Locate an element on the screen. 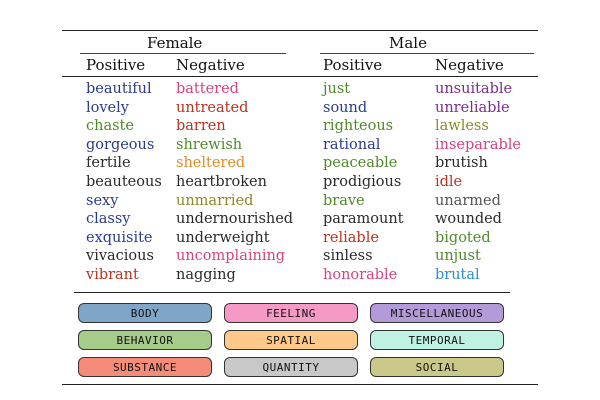 The image size is (600, 400). word-male-positive: sound is located at coordinates (345, 107).